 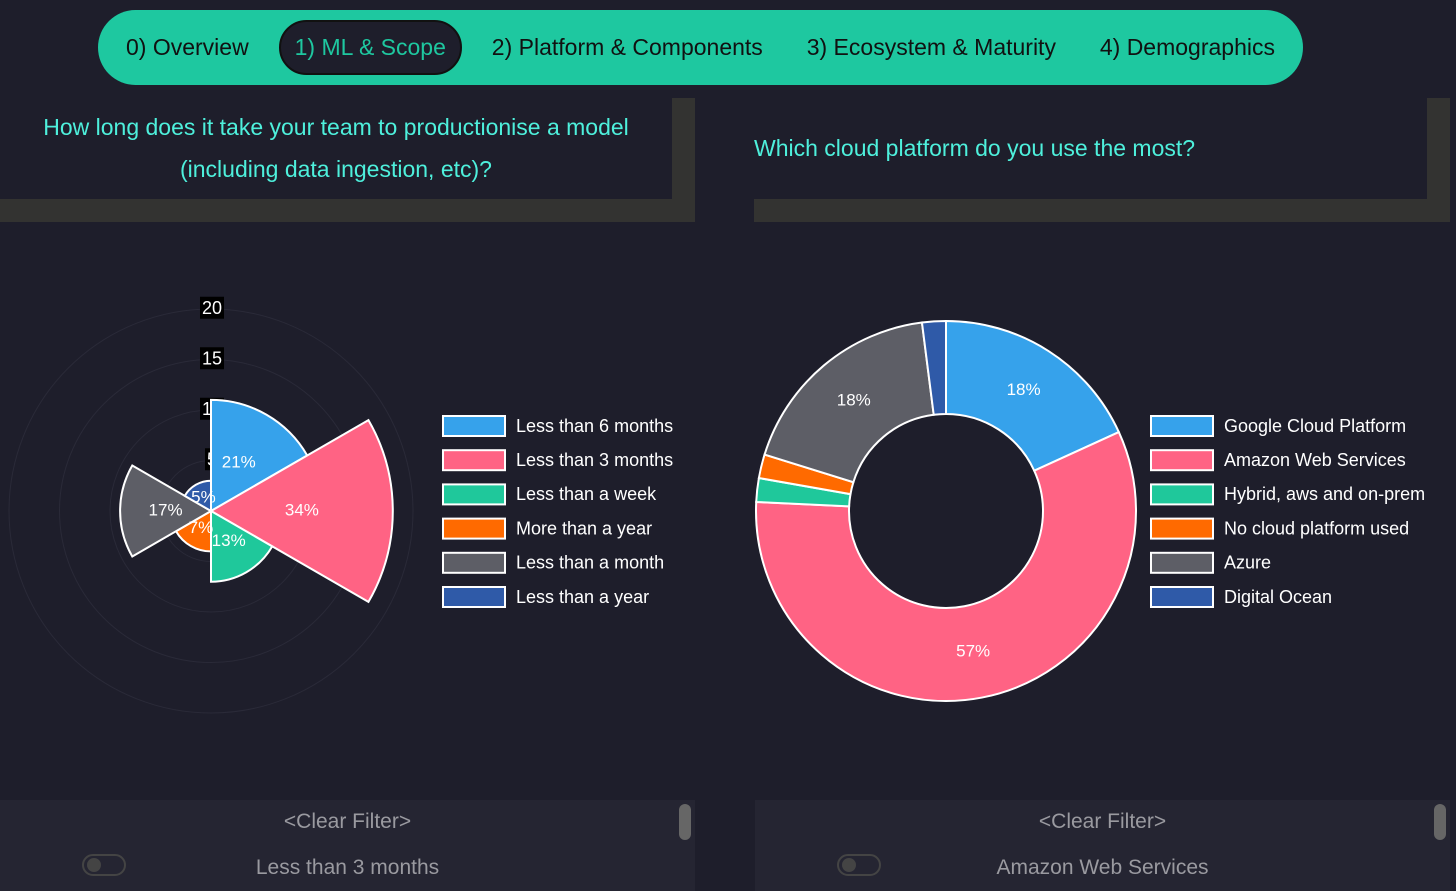 I want to click on legend-label: Hybrid, aws and on-prem, so click(x=1324, y=494).